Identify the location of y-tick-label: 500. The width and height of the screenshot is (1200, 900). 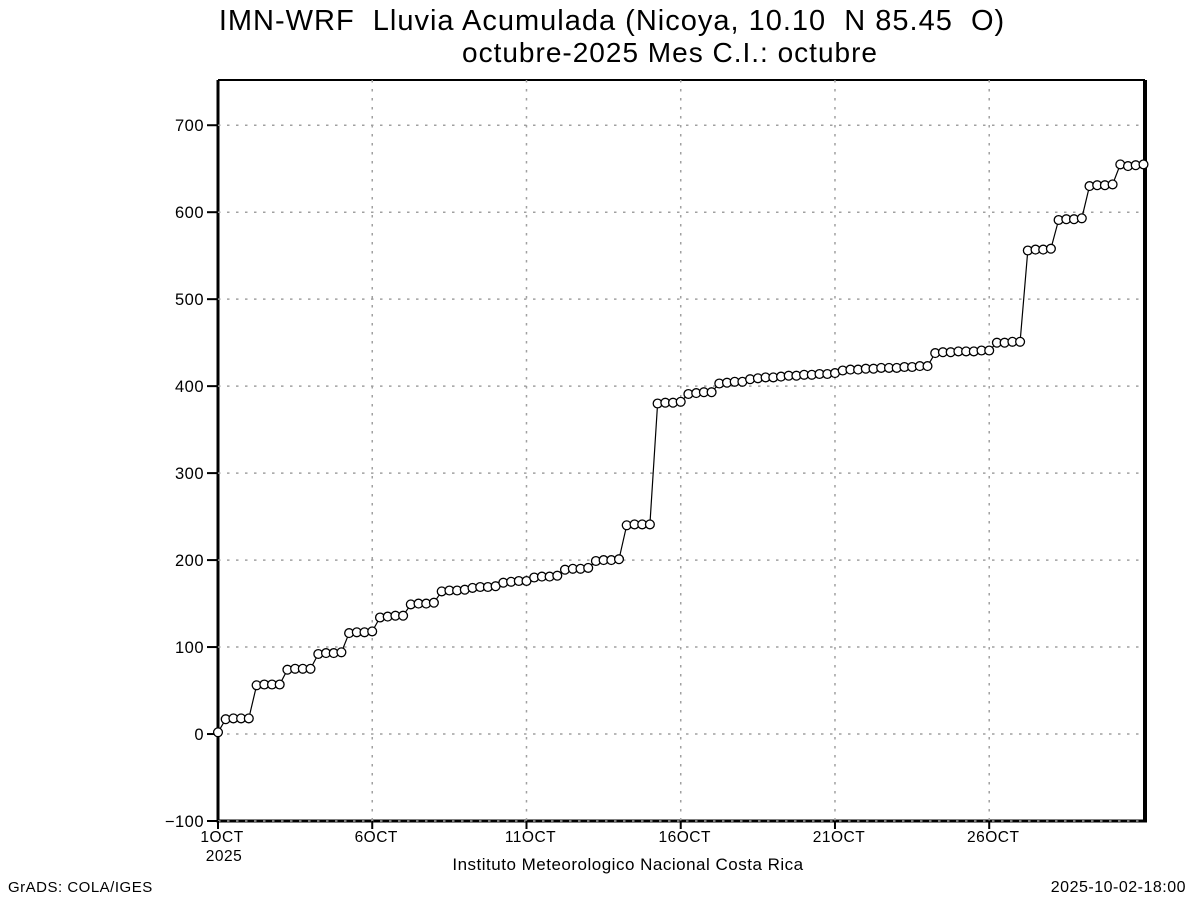
(189, 300).